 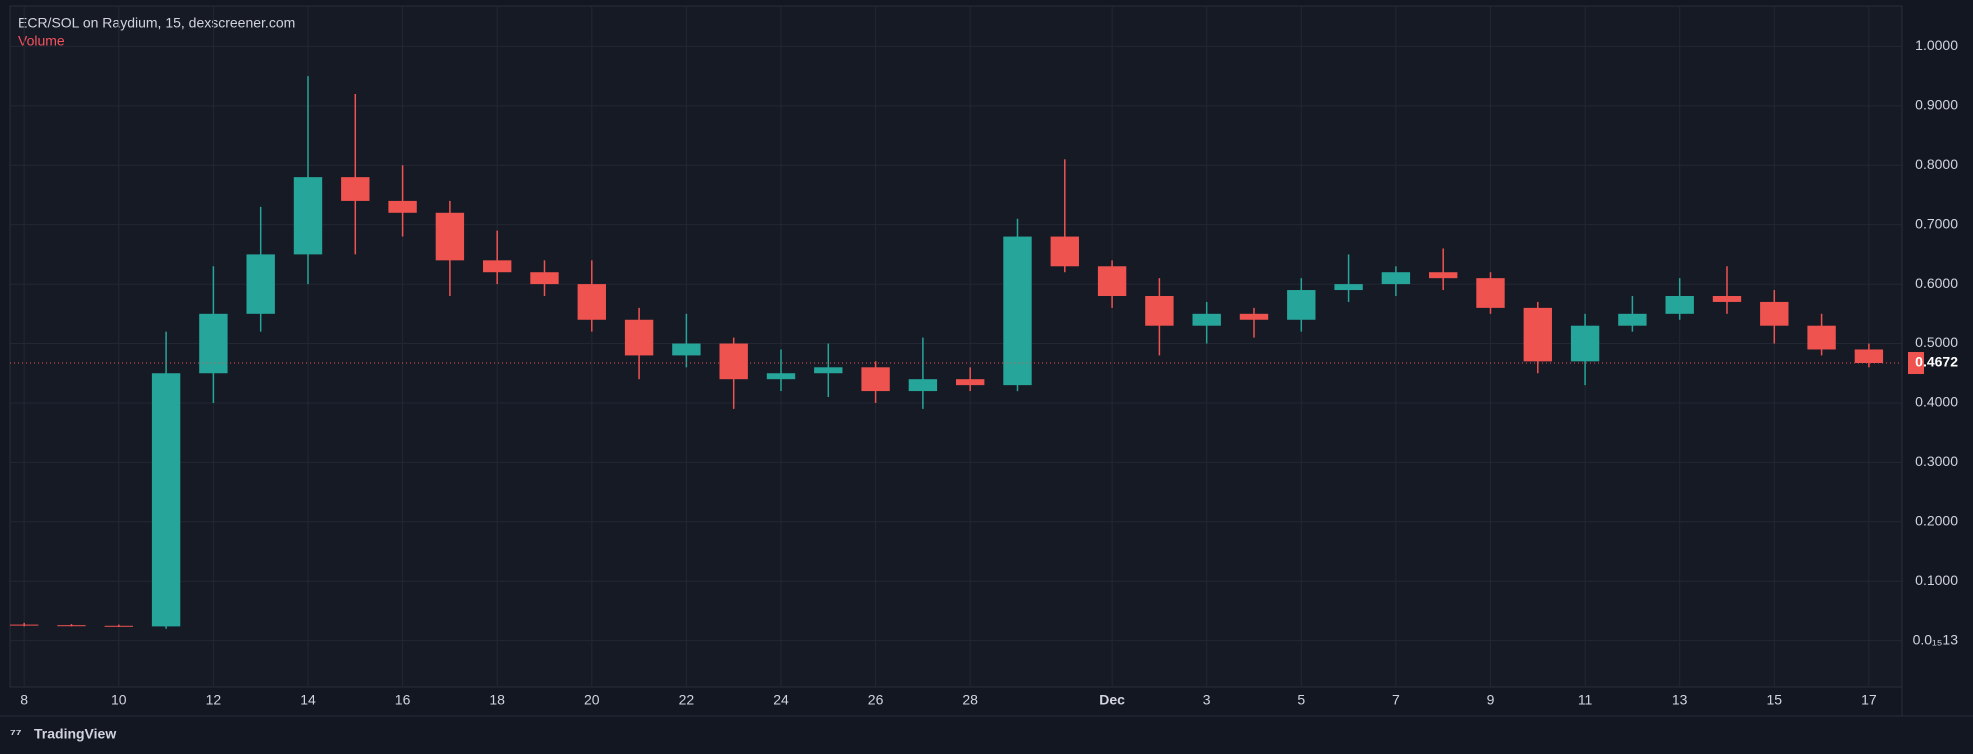 What do you see at coordinates (687, 700) in the screenshot?
I see `x-tick-label: 22` at bounding box center [687, 700].